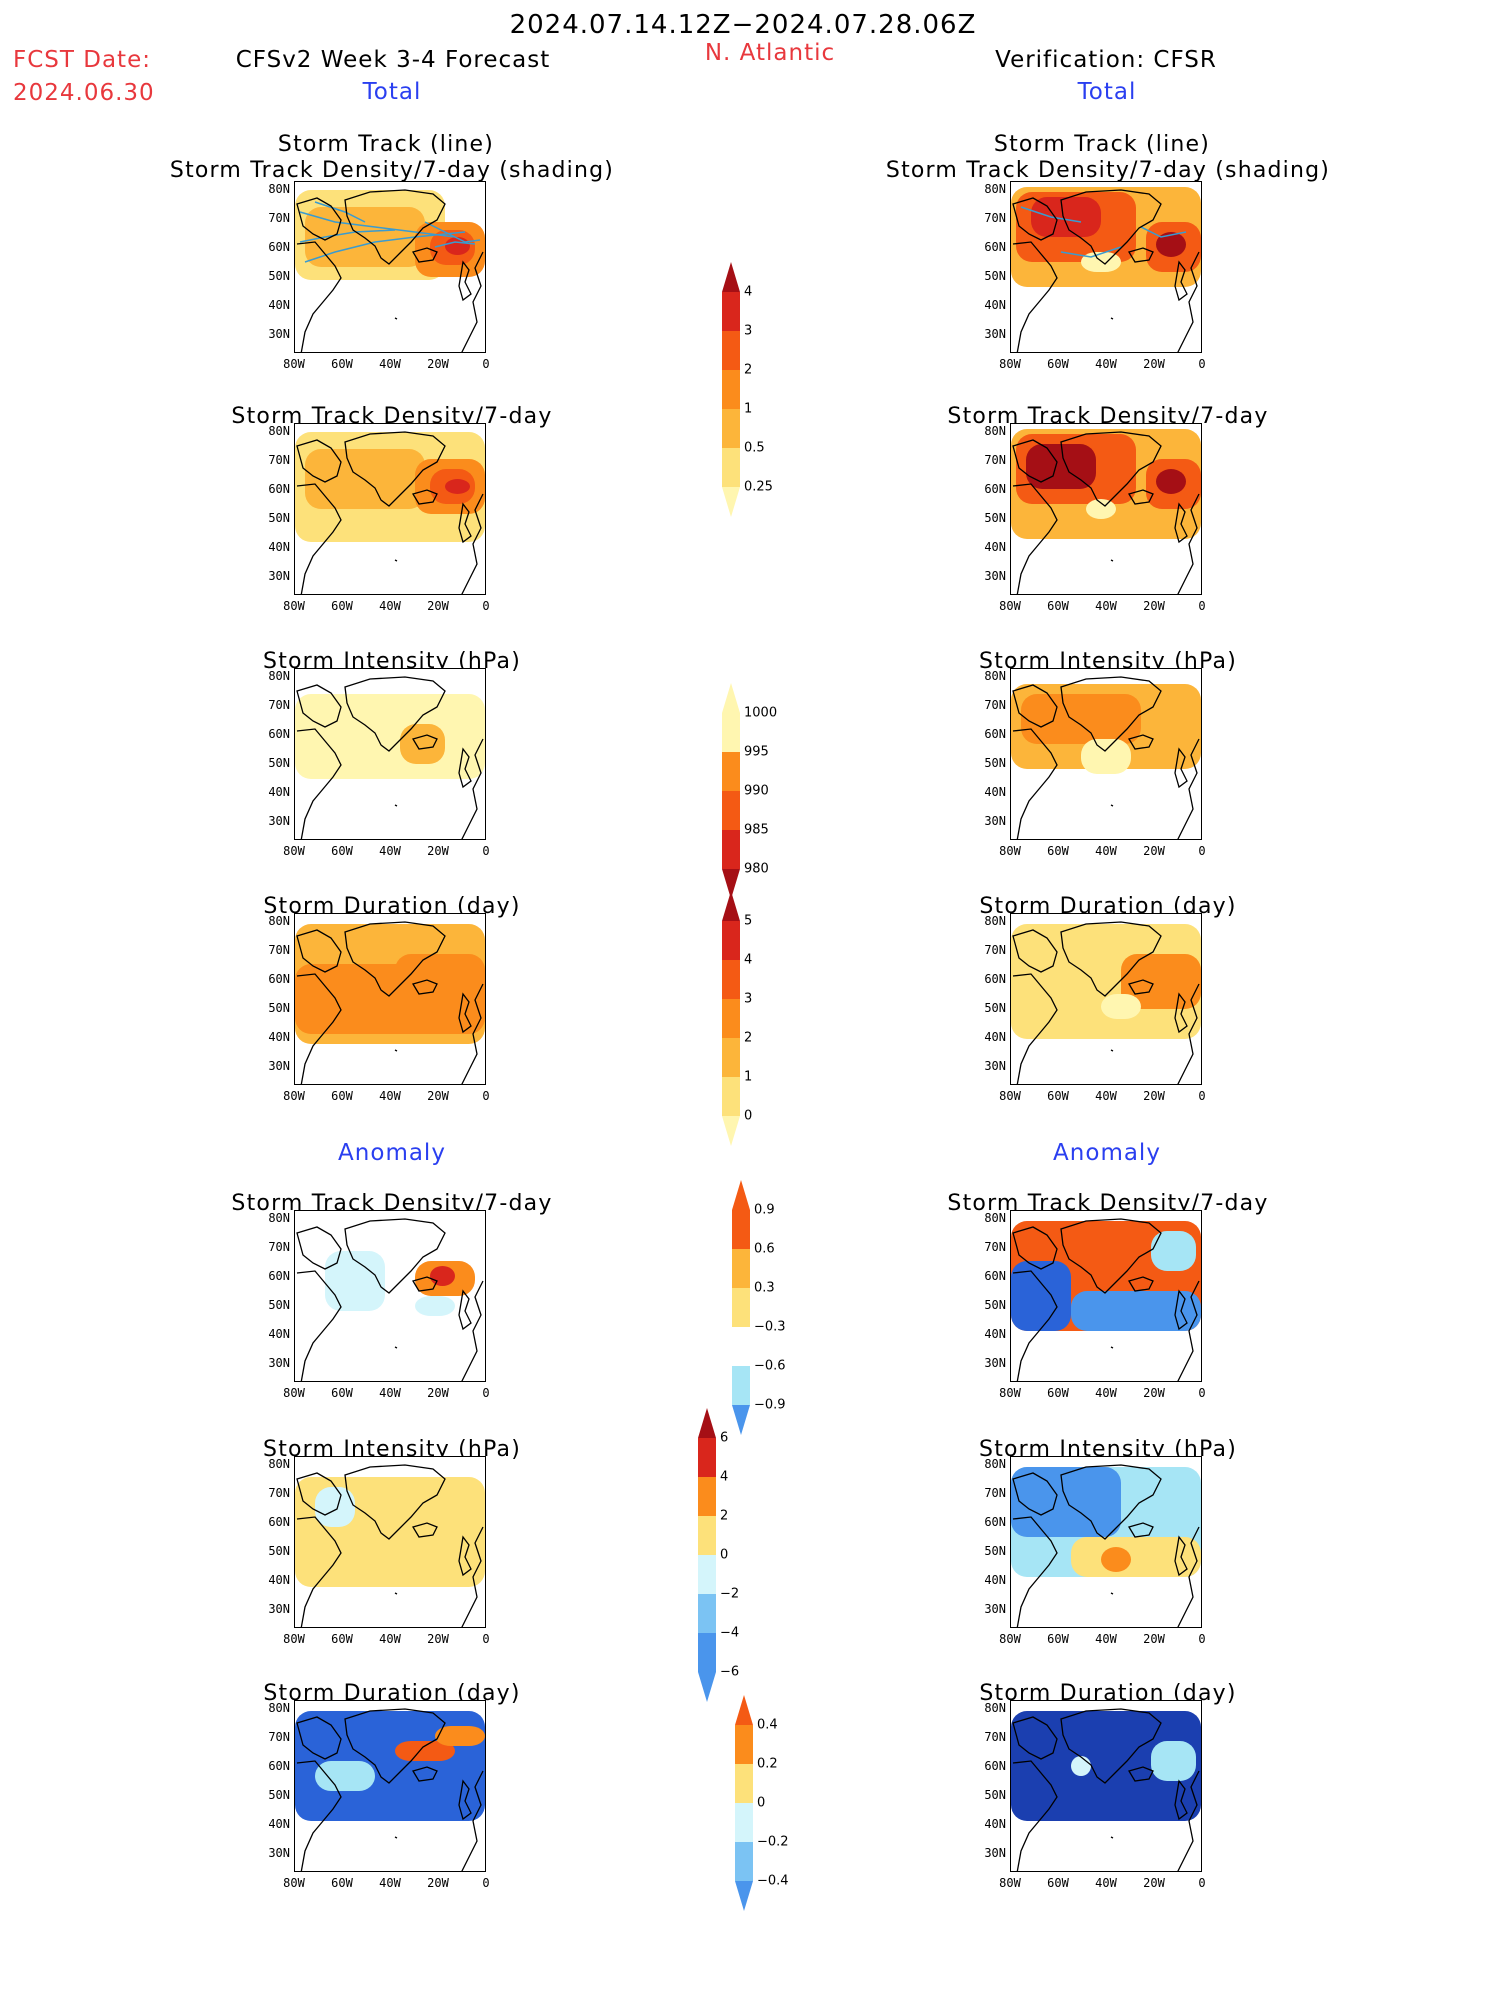 Image resolution: width=1487 pixels, height=1993 pixels. I want to click on colorbar-label: 0.25, so click(758, 487).